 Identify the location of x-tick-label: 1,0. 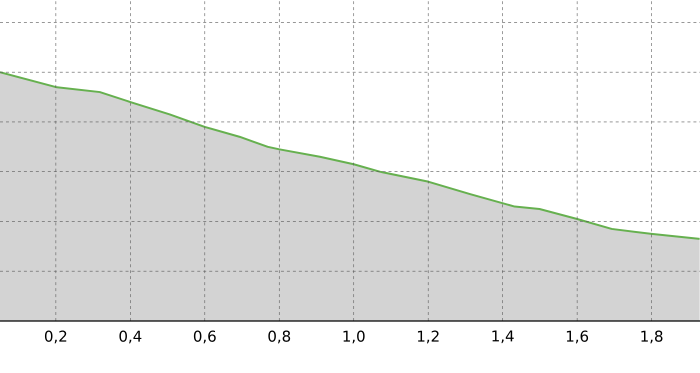
(354, 337).